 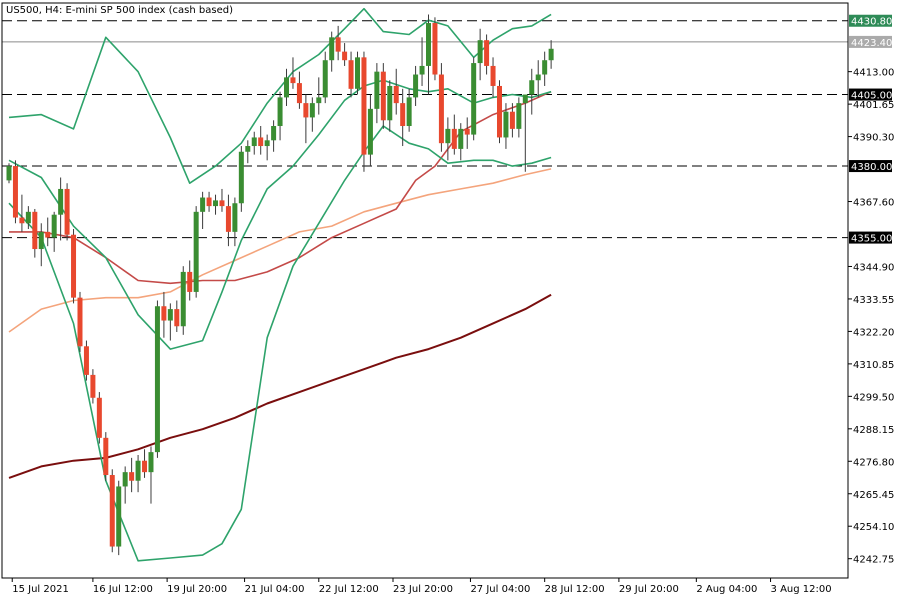 What do you see at coordinates (197, 589) in the screenshot?
I see `x-tick-label-2: 19 Jul 20:00` at bounding box center [197, 589].